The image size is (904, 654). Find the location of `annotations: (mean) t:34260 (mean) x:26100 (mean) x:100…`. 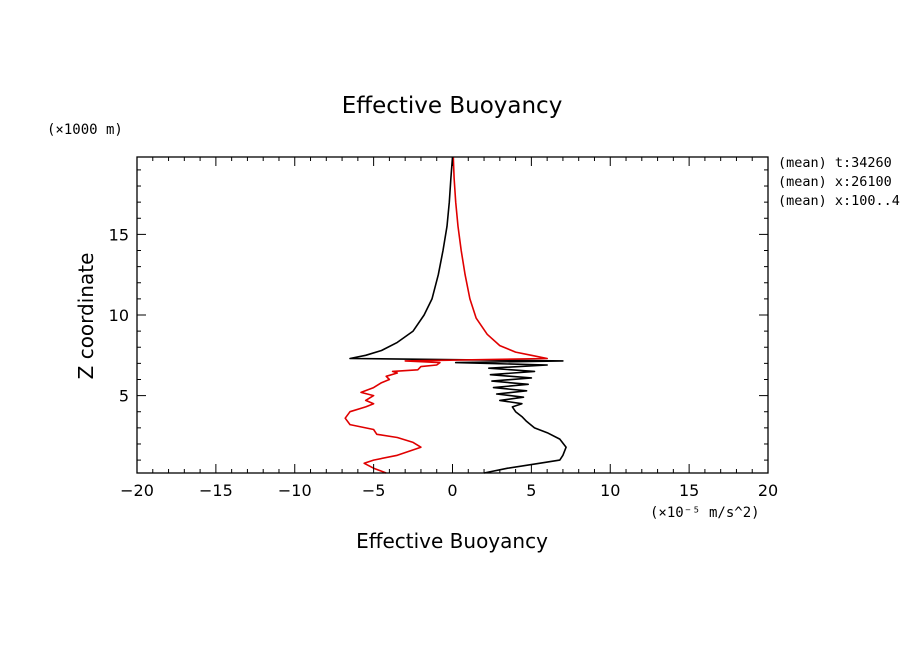

annotations: (mean) t:34260 (mean) x:26100 (mean) x:100… is located at coordinates (839, 182).